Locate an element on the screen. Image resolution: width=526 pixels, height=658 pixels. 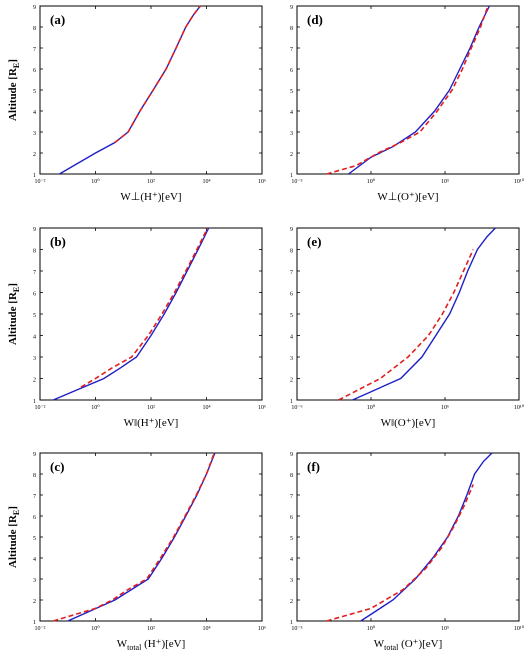
panel-label: (c) is located at coordinates (57, 466).